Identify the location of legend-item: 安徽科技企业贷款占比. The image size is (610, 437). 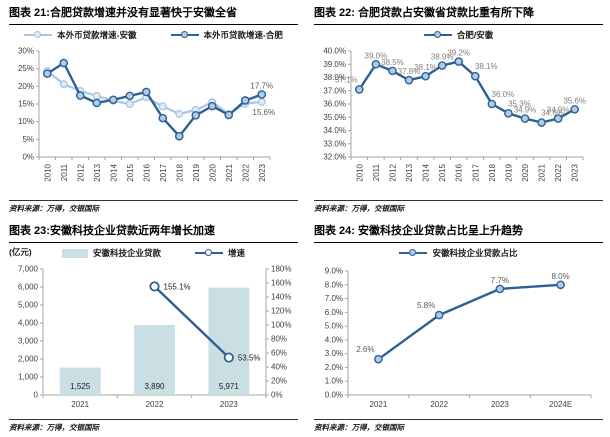
(458, 253).